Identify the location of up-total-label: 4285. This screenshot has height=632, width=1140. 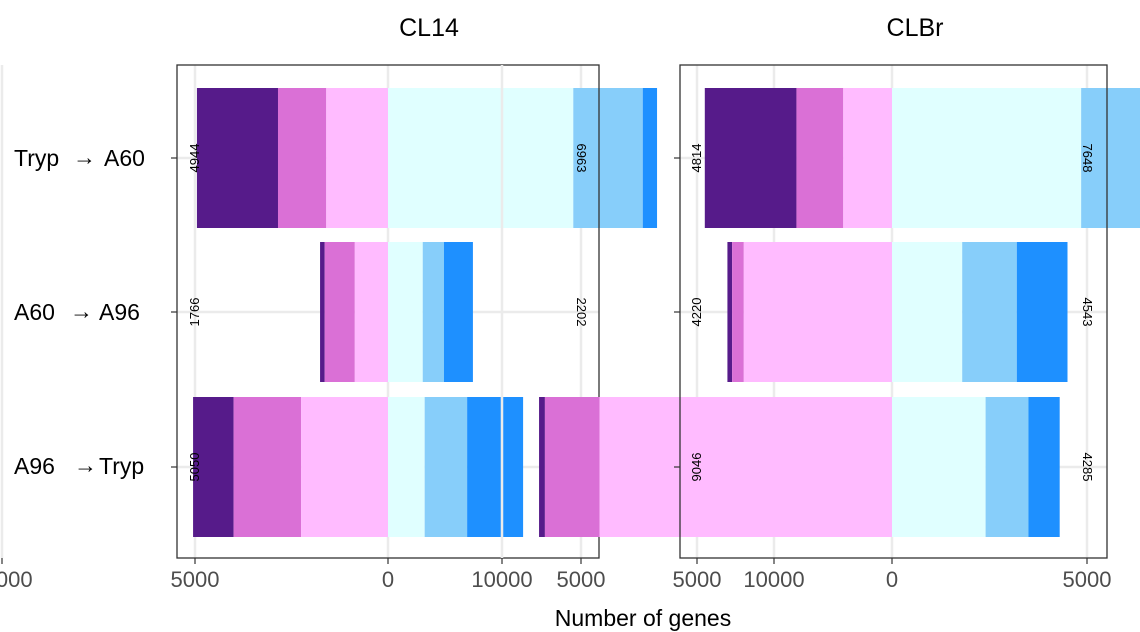
(1087, 467).